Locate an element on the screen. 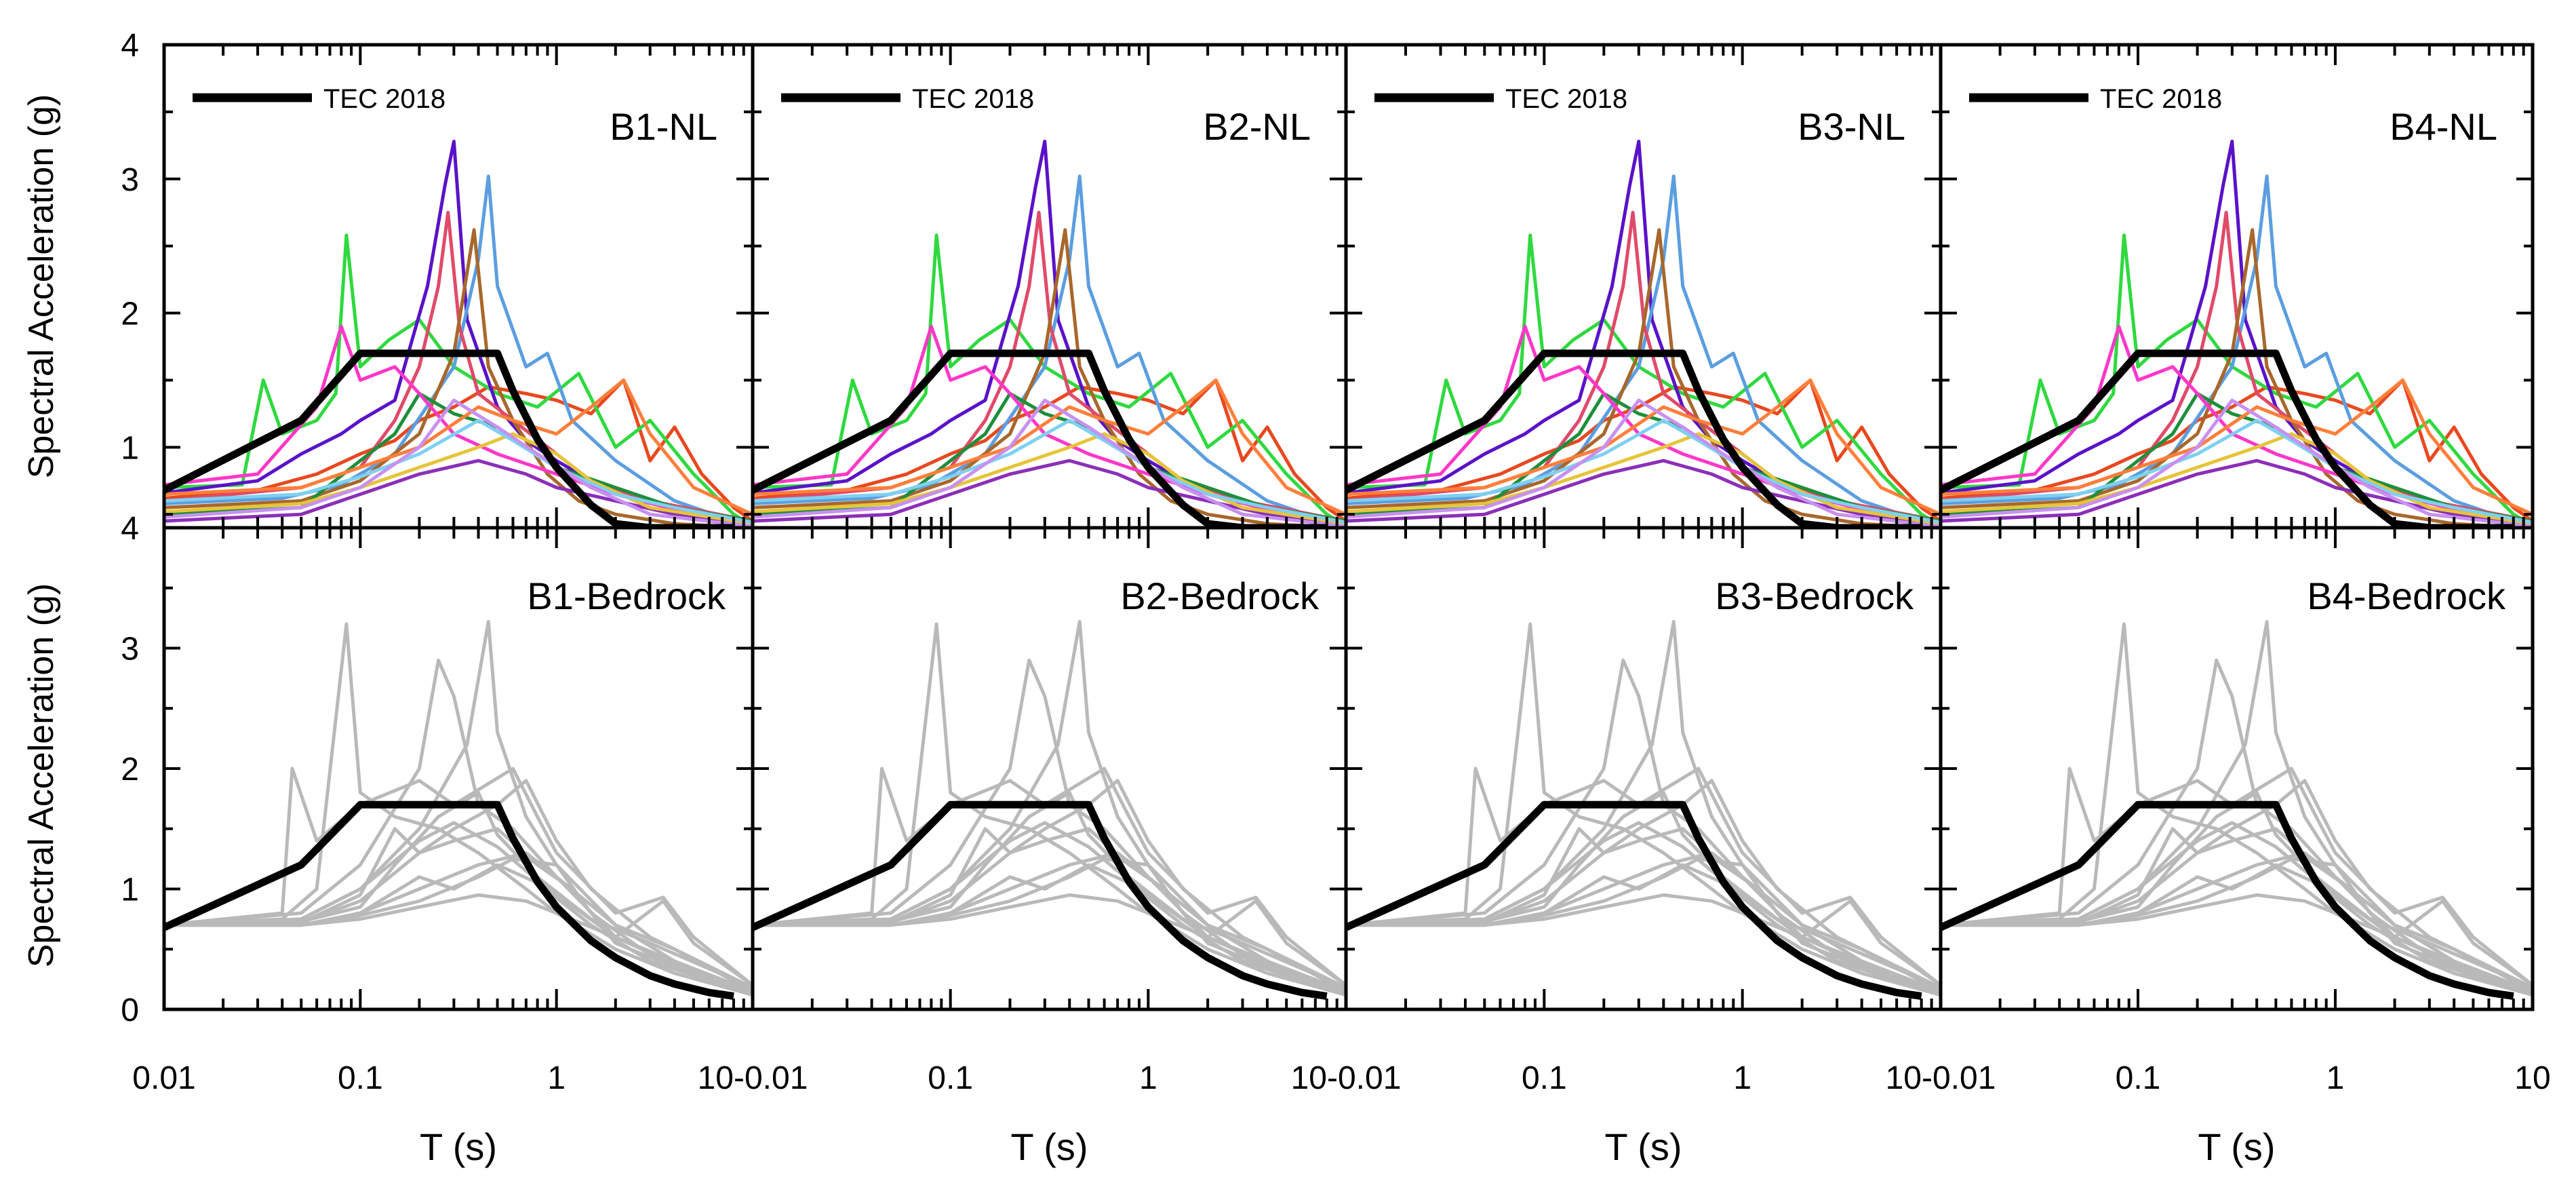 The height and width of the screenshot is (1181, 2576). panel-b4-nl: B4-NL TEC 2018 is located at coordinates (2237, 286).